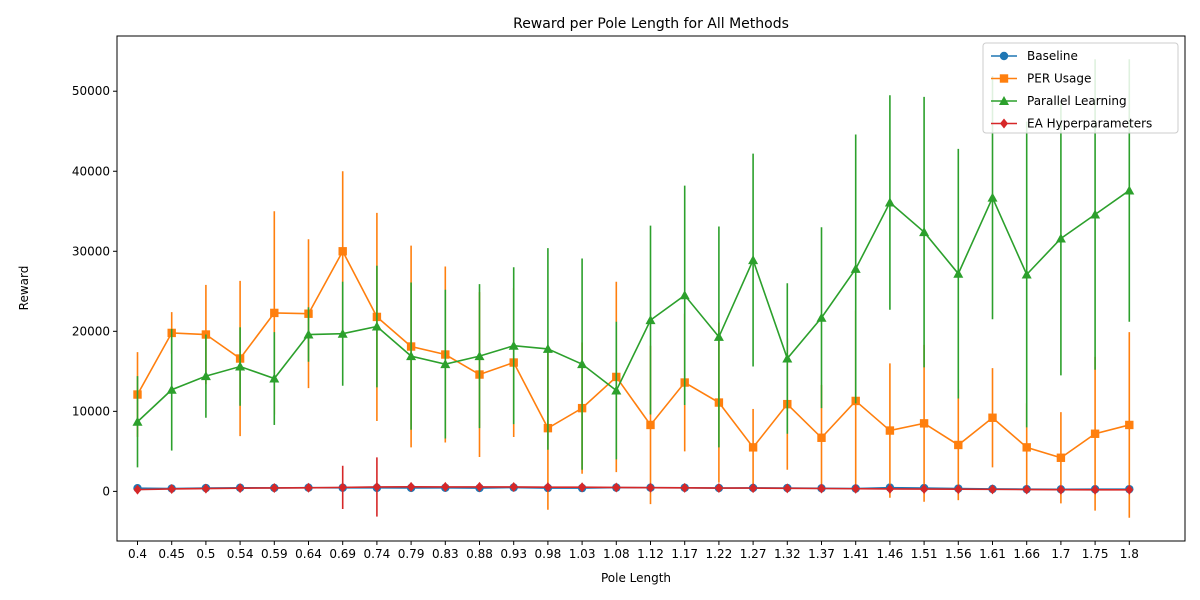 This screenshot has width=1200, height=600. Describe the element at coordinates (958, 554) in the screenshot. I see `x-tick-label: 1.56` at that location.